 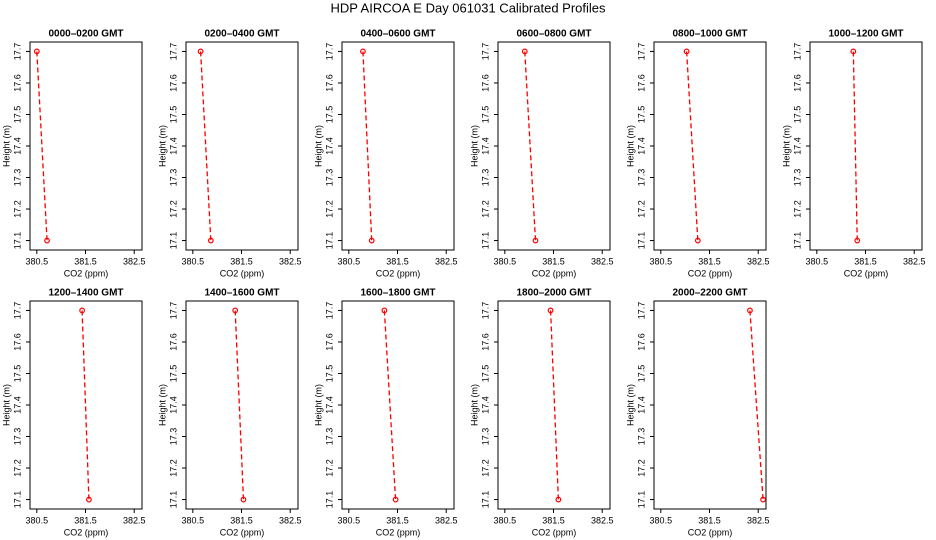 I want to click on panel-title: 1000–1200 GMT, so click(x=865, y=34).